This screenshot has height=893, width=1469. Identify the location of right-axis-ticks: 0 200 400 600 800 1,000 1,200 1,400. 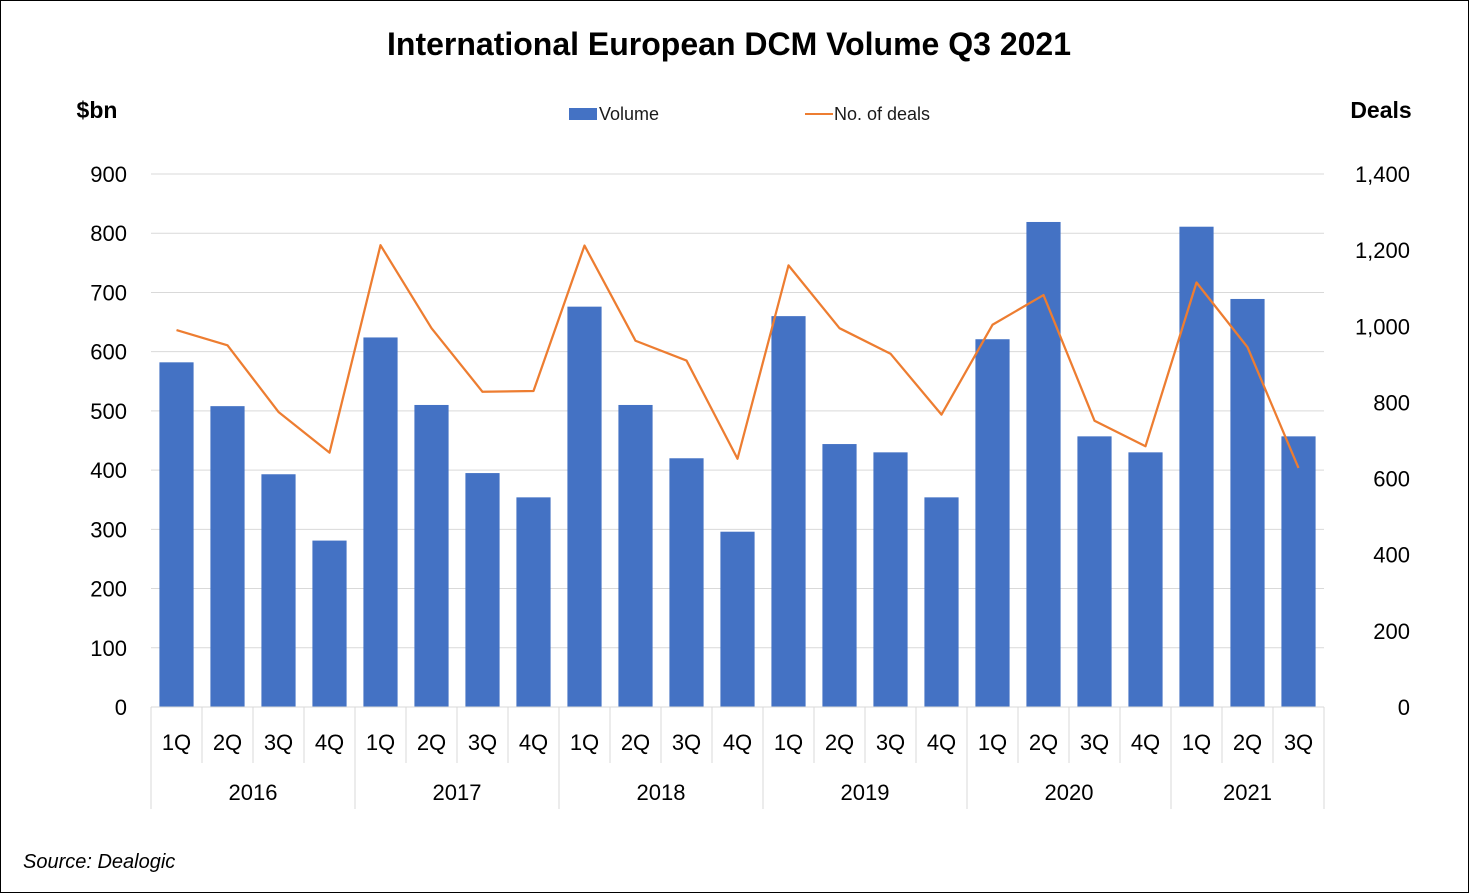
(1382, 441).